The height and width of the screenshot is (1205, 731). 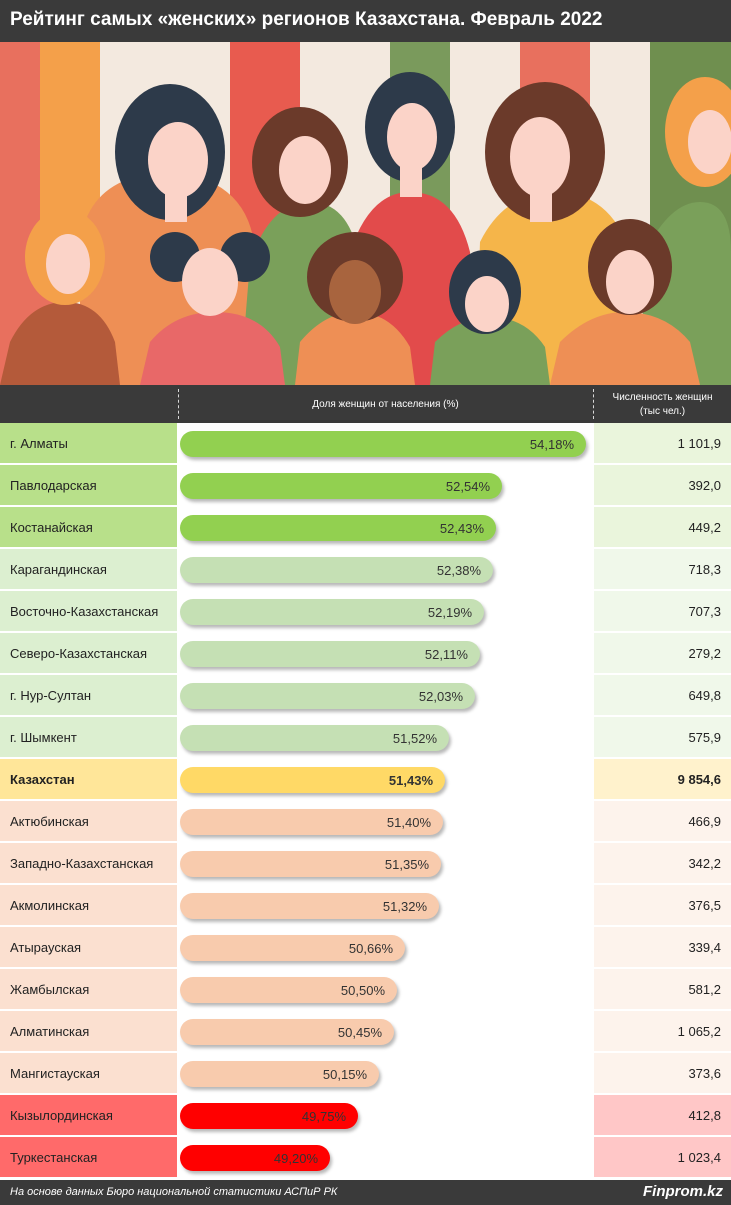 I want to click on table-row: Костанайская 52,43% 449,2, so click(x=365, y=527).